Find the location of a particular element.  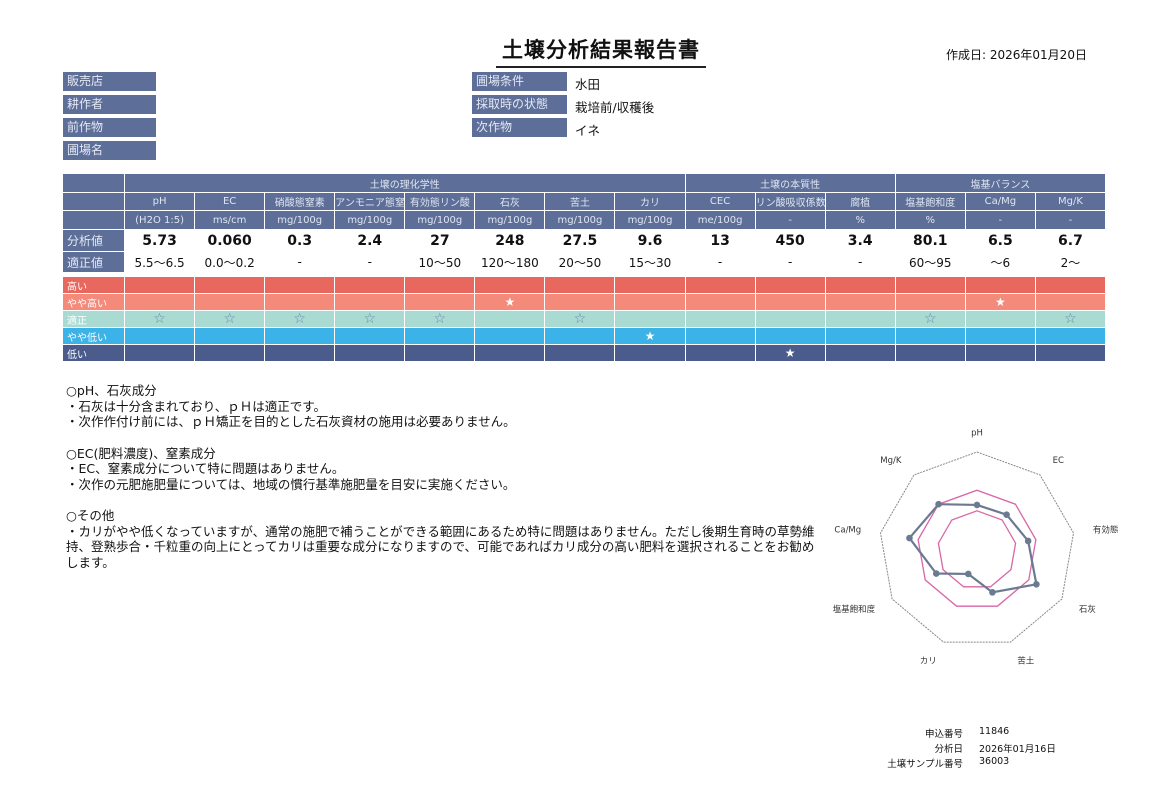

radar-outer-ring is located at coordinates (977, 547).